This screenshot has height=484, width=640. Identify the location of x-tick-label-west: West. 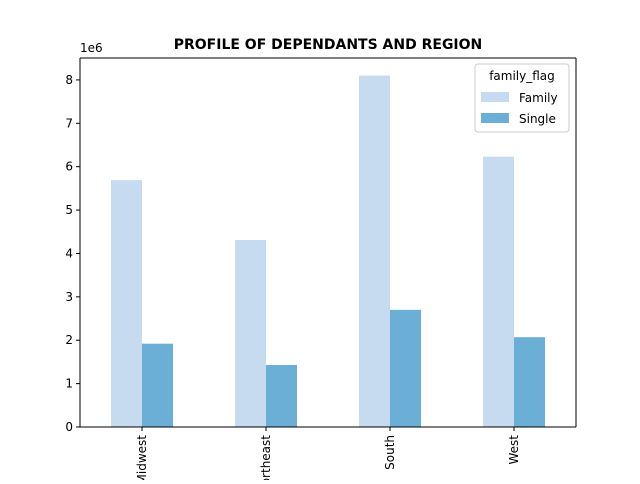
(514, 450).